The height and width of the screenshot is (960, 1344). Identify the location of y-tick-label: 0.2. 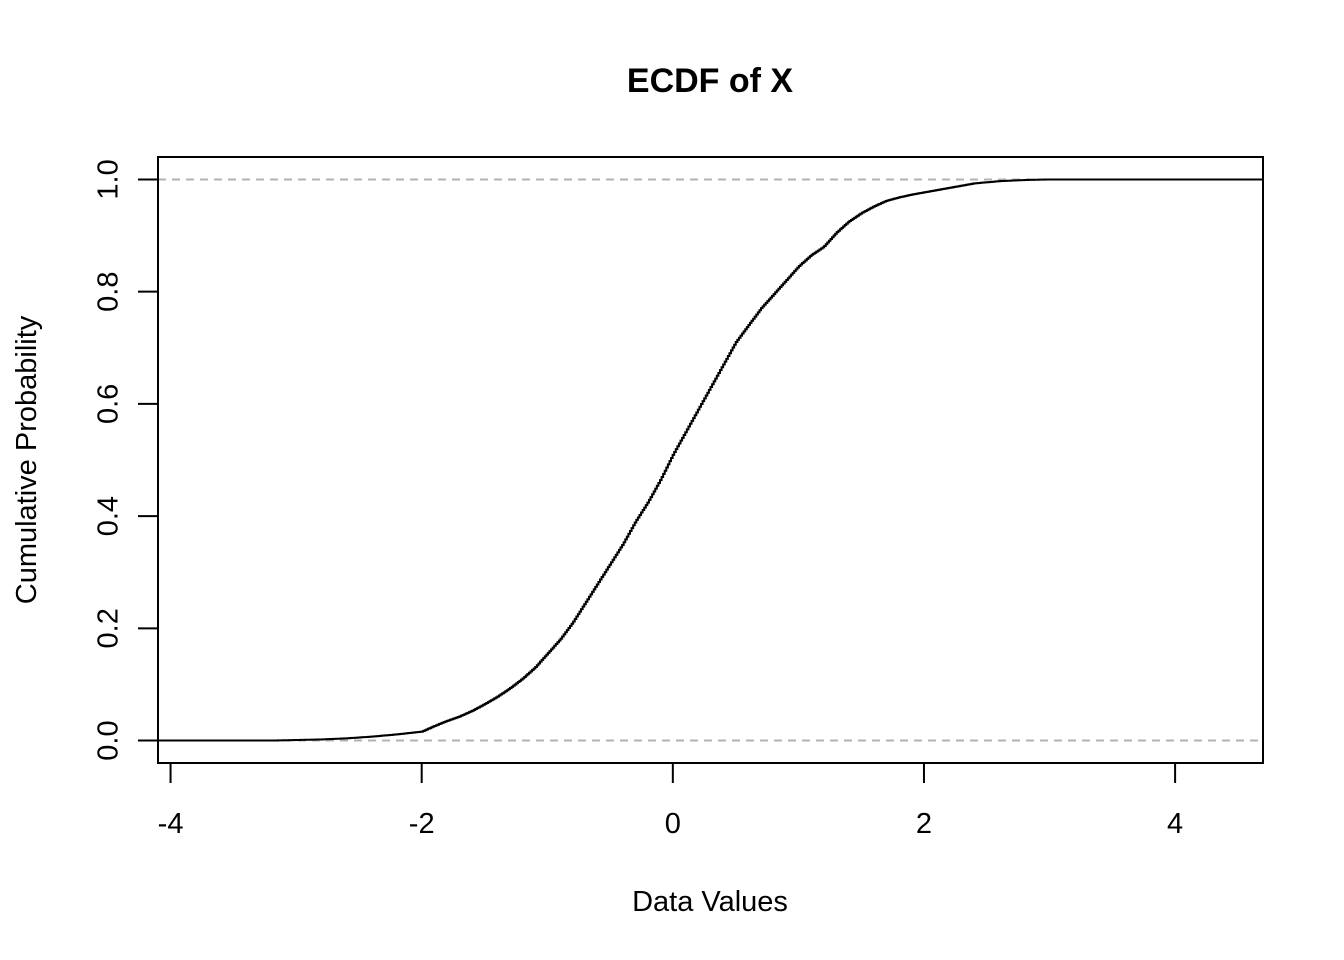
(109, 628).